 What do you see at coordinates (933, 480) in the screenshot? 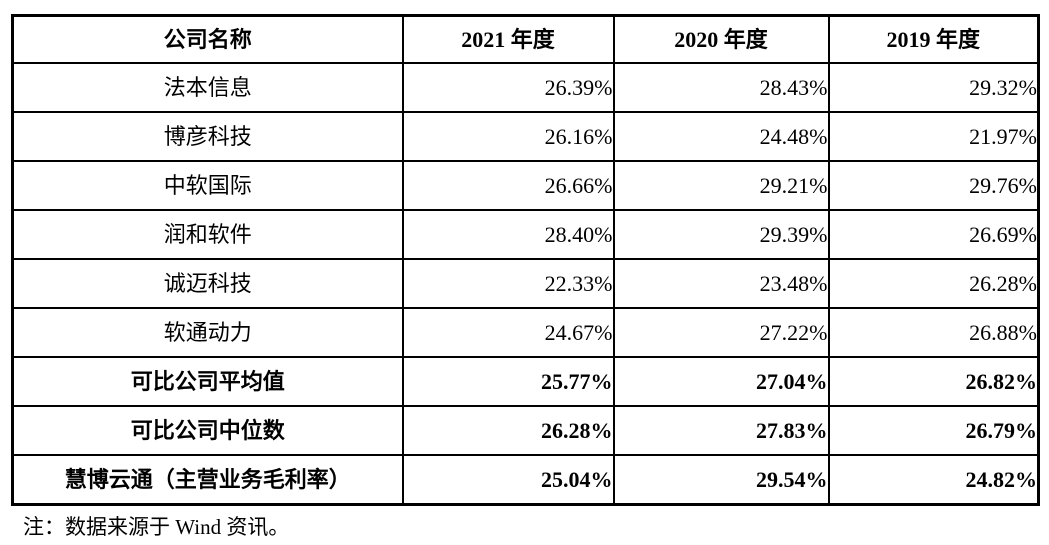
I see `value-2019: 24.82%` at bounding box center [933, 480].